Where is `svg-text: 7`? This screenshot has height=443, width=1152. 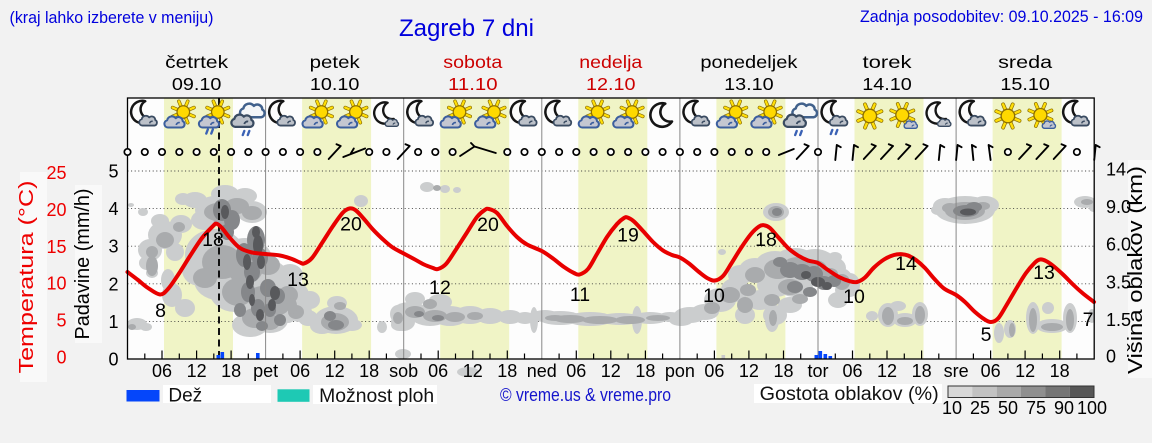 svg-text: 7 is located at coordinates (1088, 320).